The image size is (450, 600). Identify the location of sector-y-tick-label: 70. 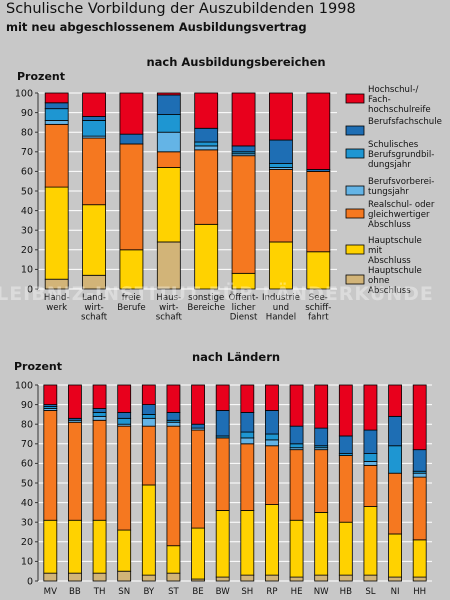
(27, 152).